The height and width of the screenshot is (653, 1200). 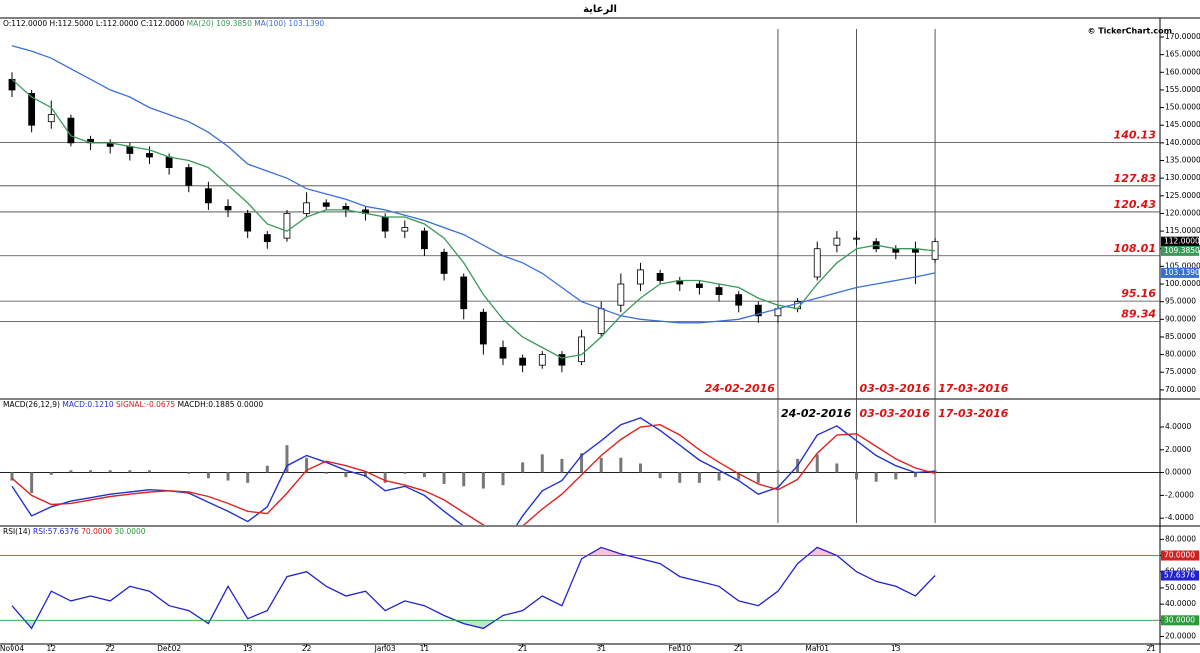 What do you see at coordinates (200, 23) in the screenshot?
I see `header-item: MA(20)` at bounding box center [200, 23].